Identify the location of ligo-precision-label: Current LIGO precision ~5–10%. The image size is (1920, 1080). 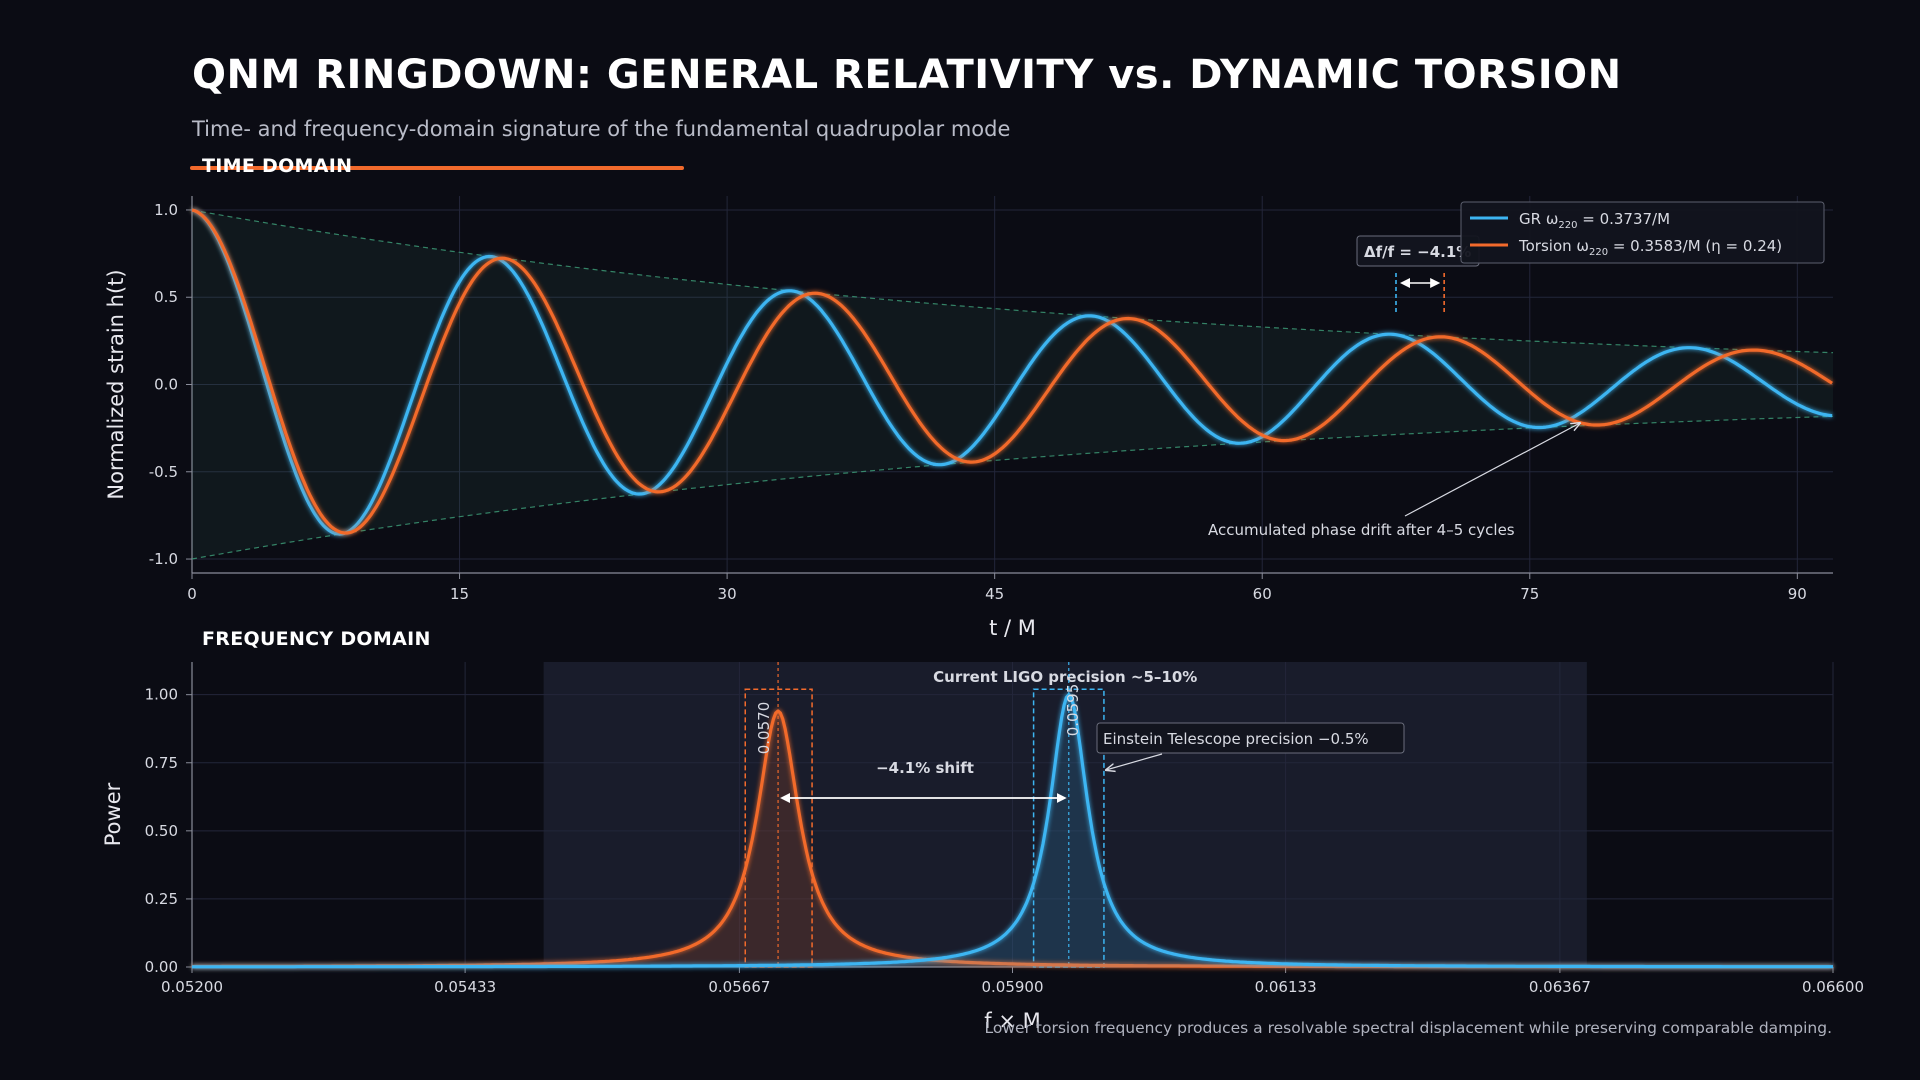
(1065, 677).